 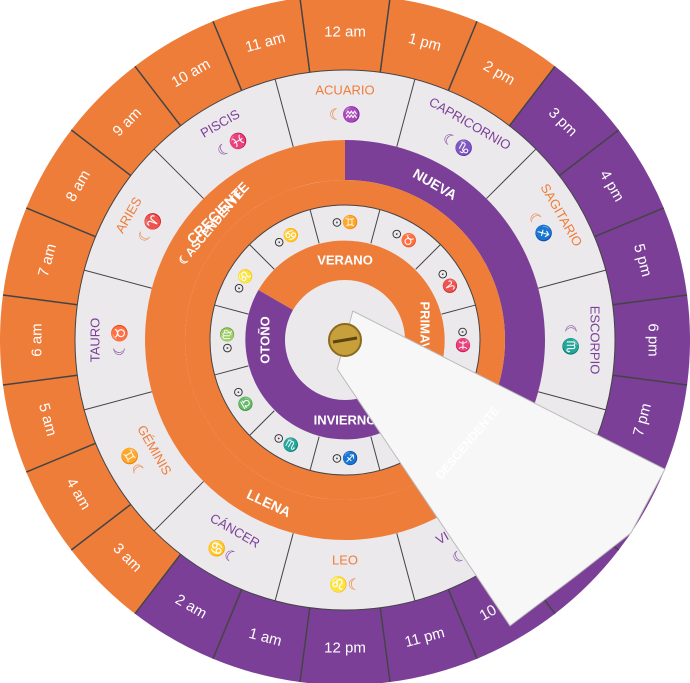 What do you see at coordinates (345, 115) in the screenshot?
I see `sign-symbol: ☾♒` at bounding box center [345, 115].